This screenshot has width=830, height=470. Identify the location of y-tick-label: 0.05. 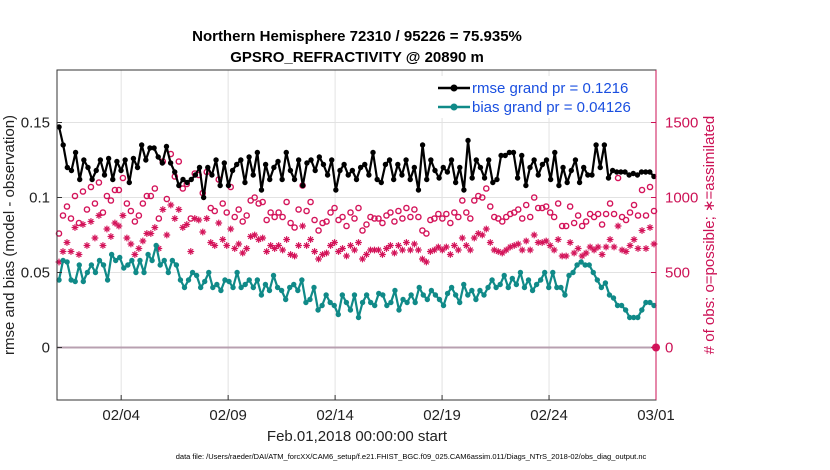
(35, 273).